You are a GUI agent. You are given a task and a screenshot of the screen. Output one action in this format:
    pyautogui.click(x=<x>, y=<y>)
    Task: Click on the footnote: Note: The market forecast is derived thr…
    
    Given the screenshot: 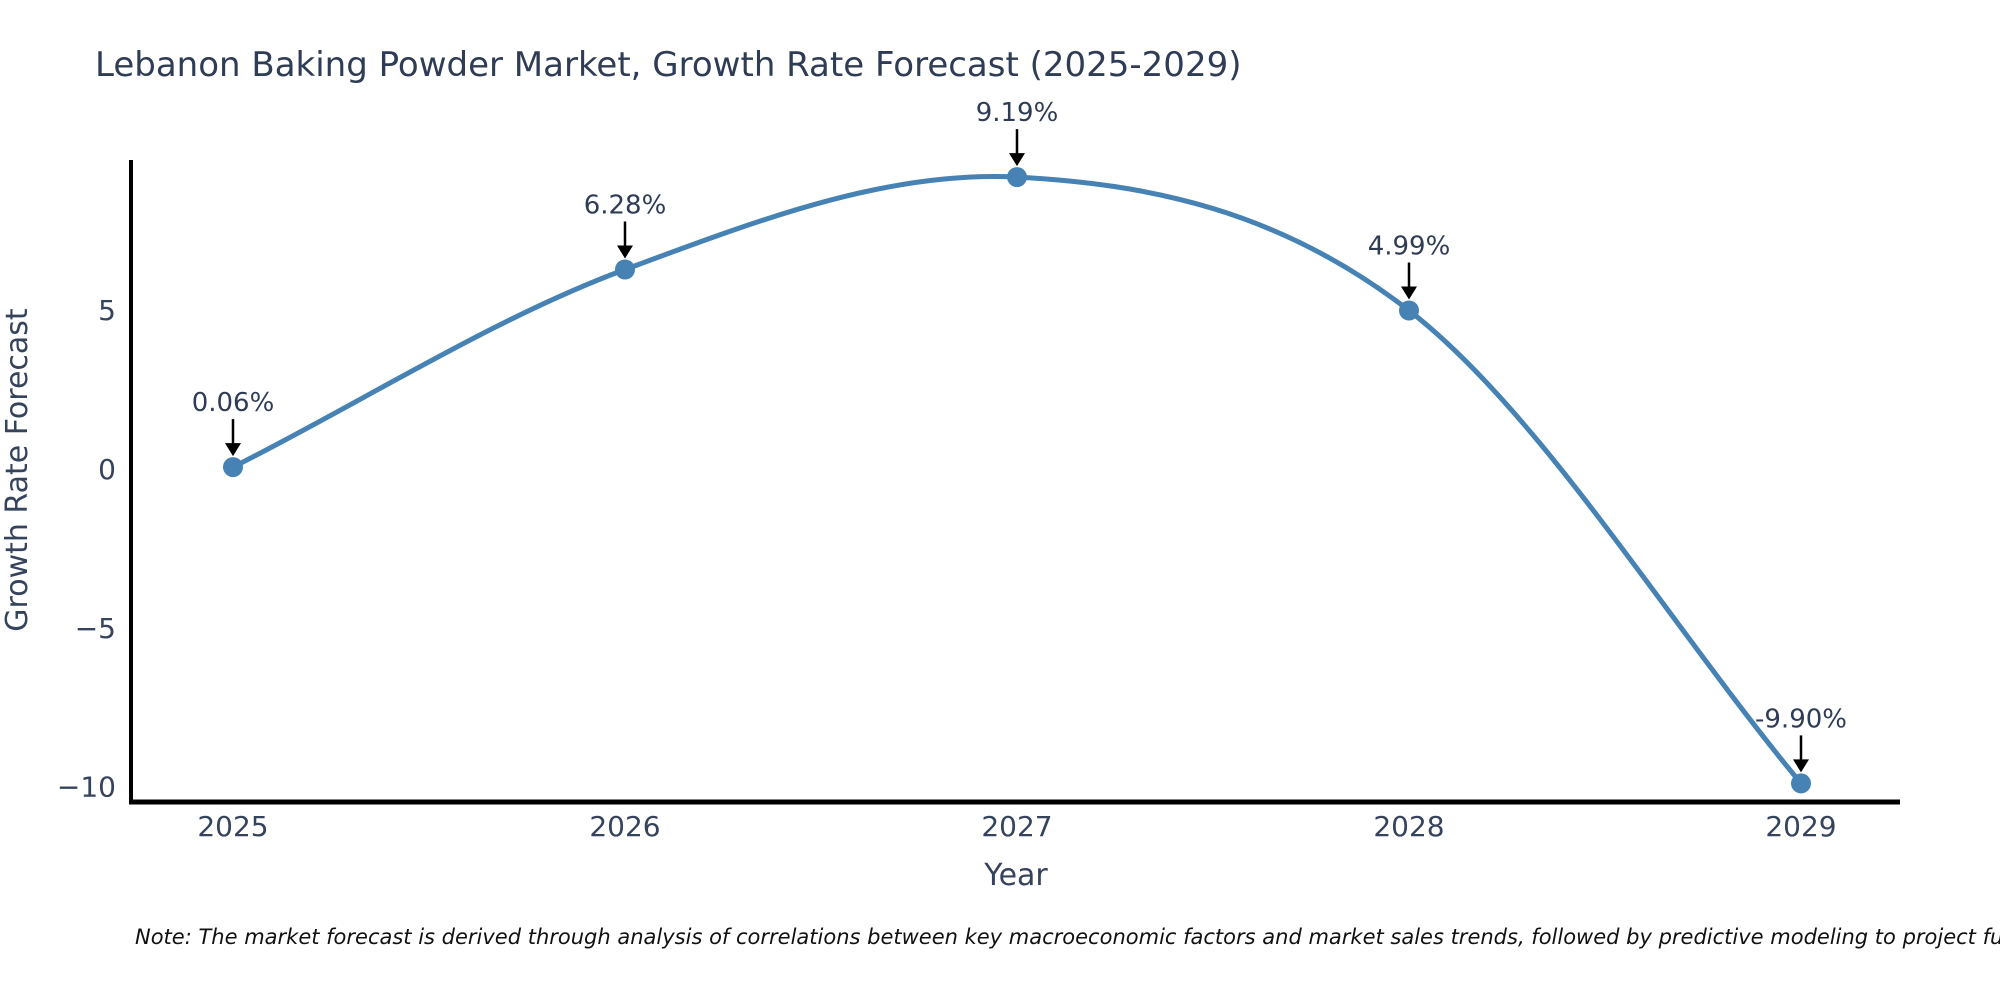 What is the action you would take?
    pyautogui.click(x=1067, y=937)
    